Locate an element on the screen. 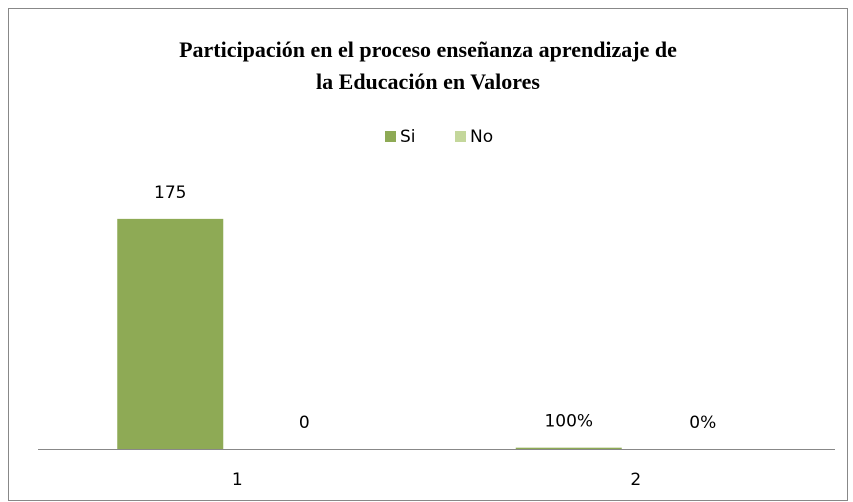  data-label: 100% is located at coordinates (568, 422).